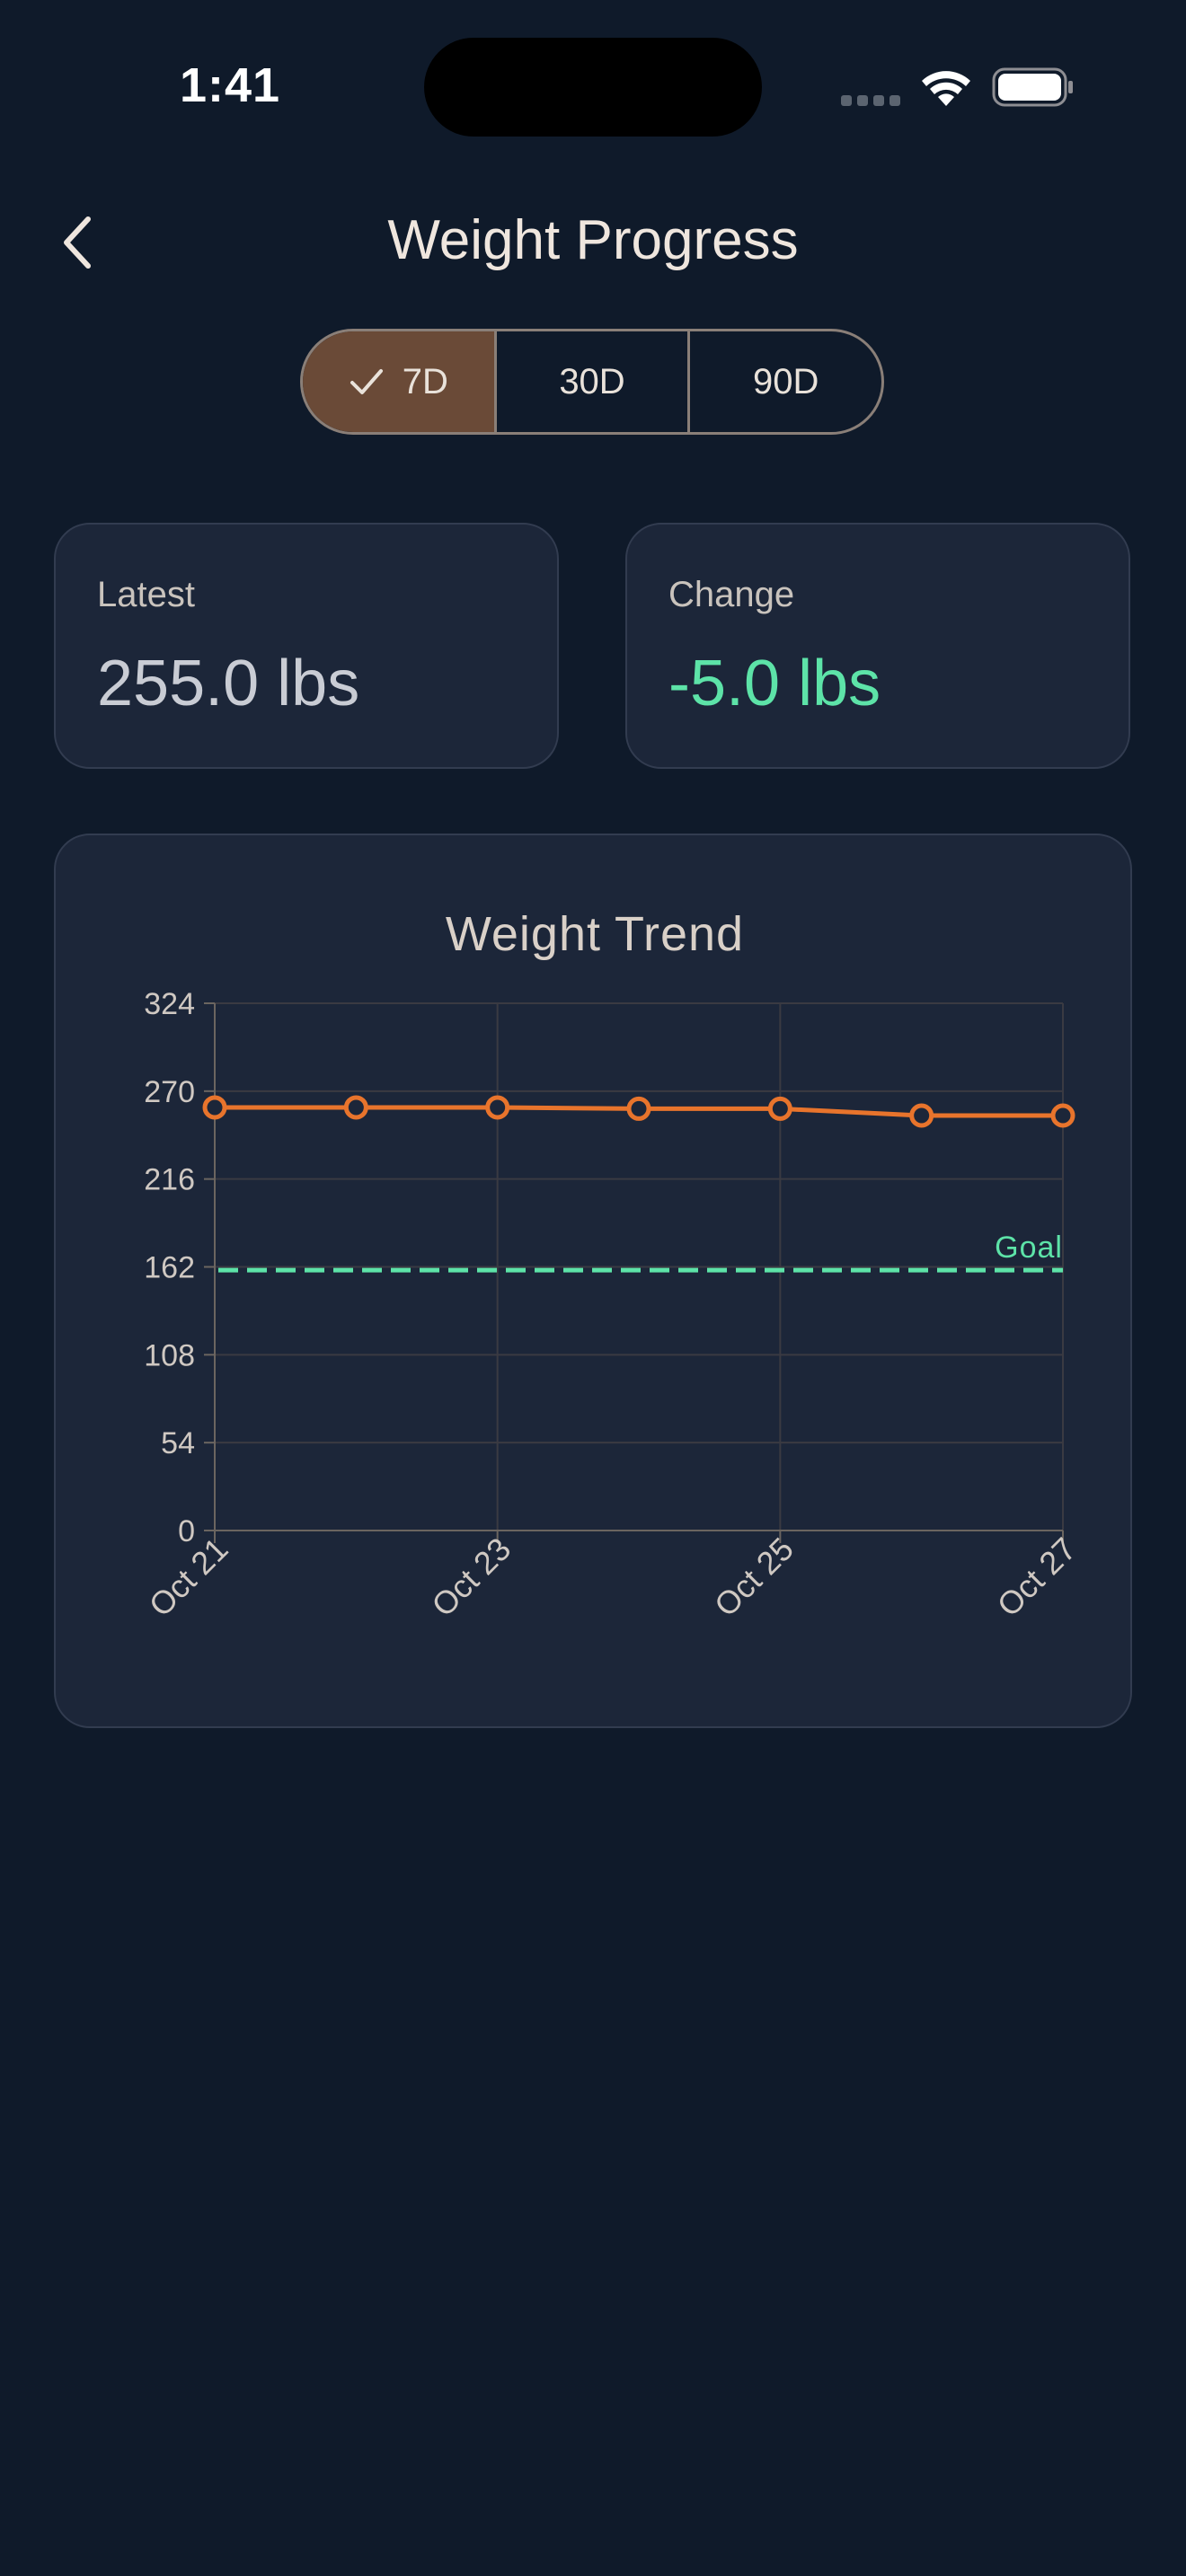 The image size is (1186, 2576). I want to click on y-tick-label: 162, so click(169, 1268).